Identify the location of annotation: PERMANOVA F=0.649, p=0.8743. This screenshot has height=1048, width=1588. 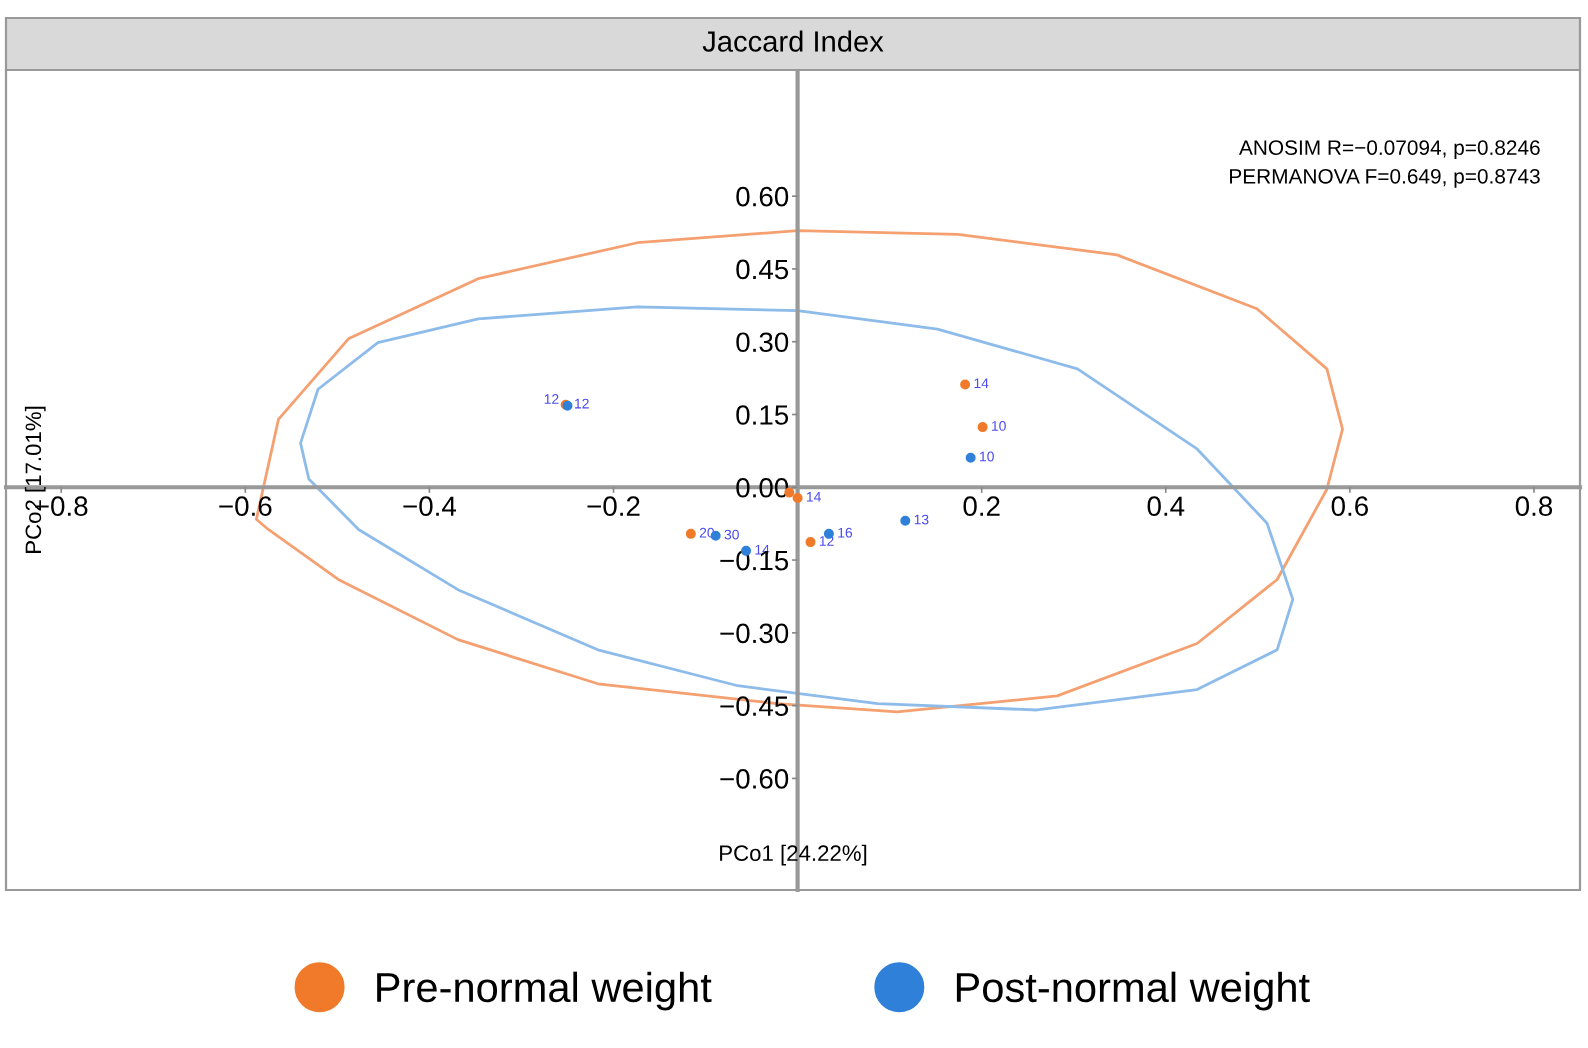
(1385, 178).